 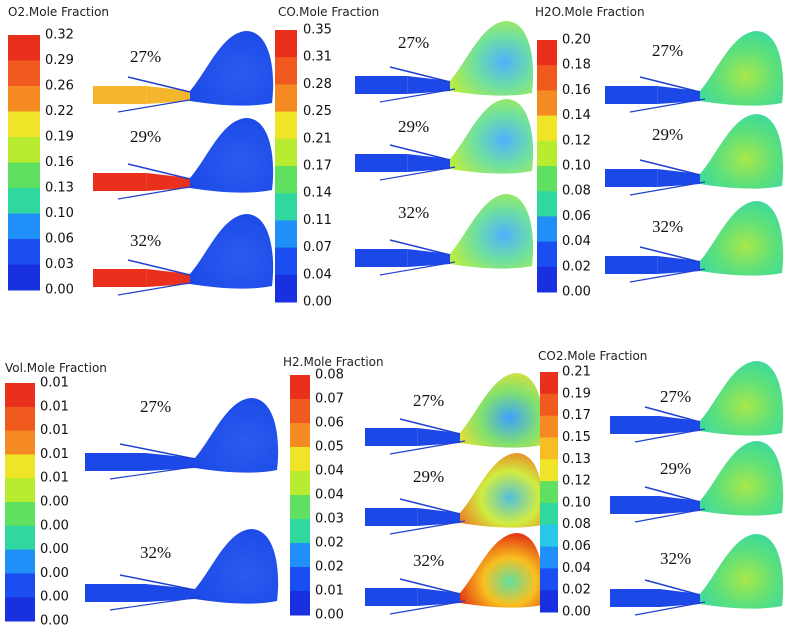 What do you see at coordinates (145, 56) in the screenshot?
I see `case-label: 27%` at bounding box center [145, 56].